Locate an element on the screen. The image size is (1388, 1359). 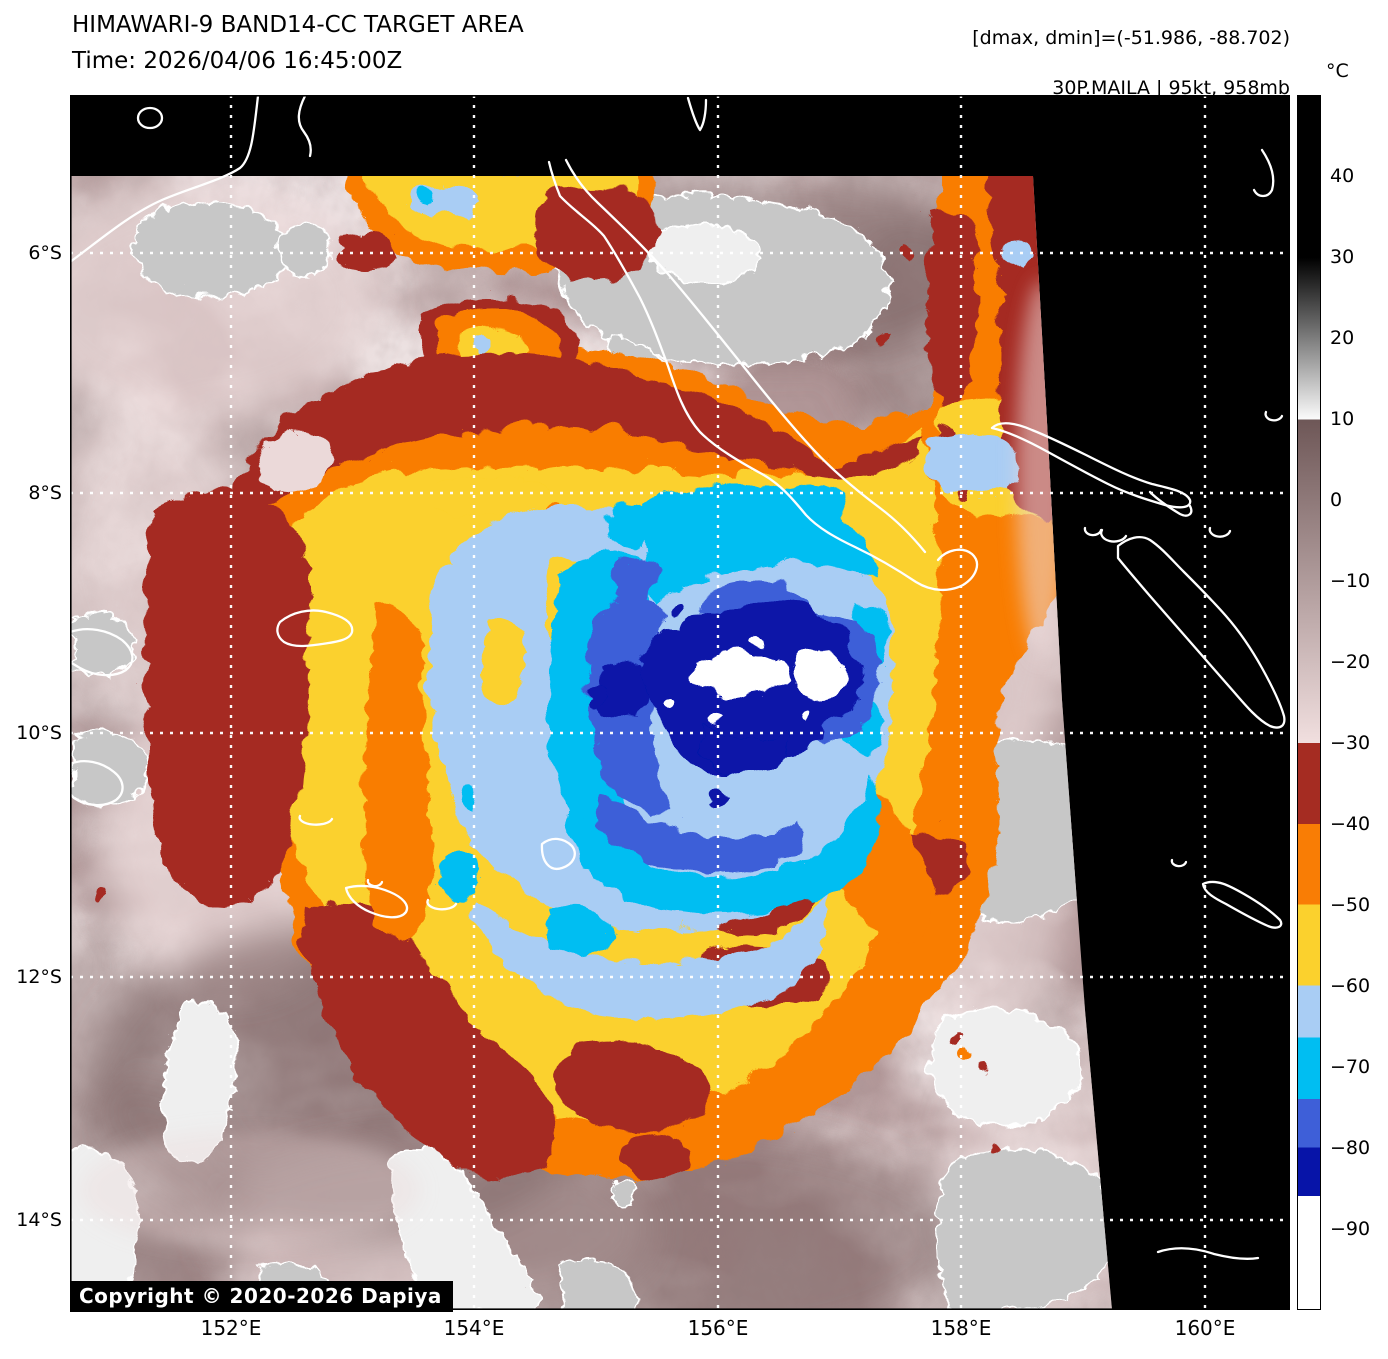
coastline-bougainville is located at coordinates (1201, 632).